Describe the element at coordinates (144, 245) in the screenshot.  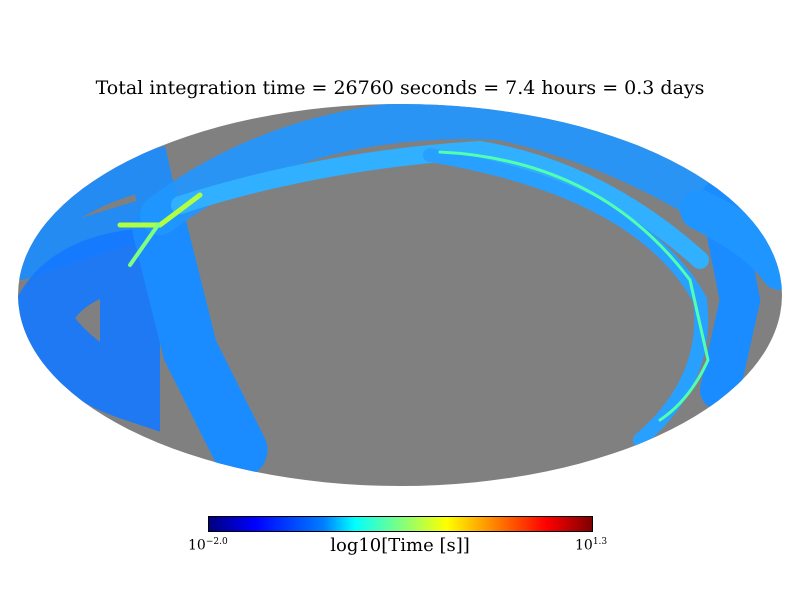
I see `coverage-hotspot` at that location.